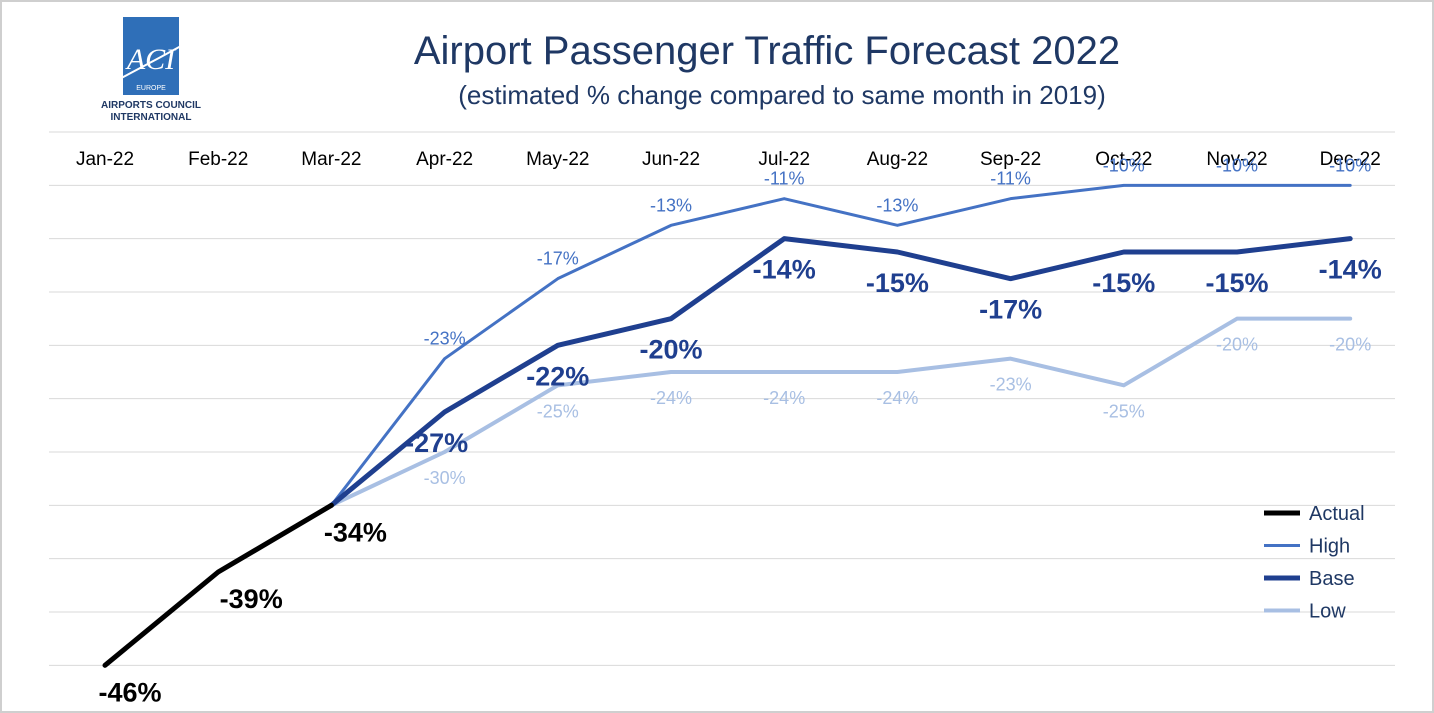 The height and width of the screenshot is (713, 1434). What do you see at coordinates (557, 159) in the screenshot?
I see `x-tick-label: May-22` at bounding box center [557, 159].